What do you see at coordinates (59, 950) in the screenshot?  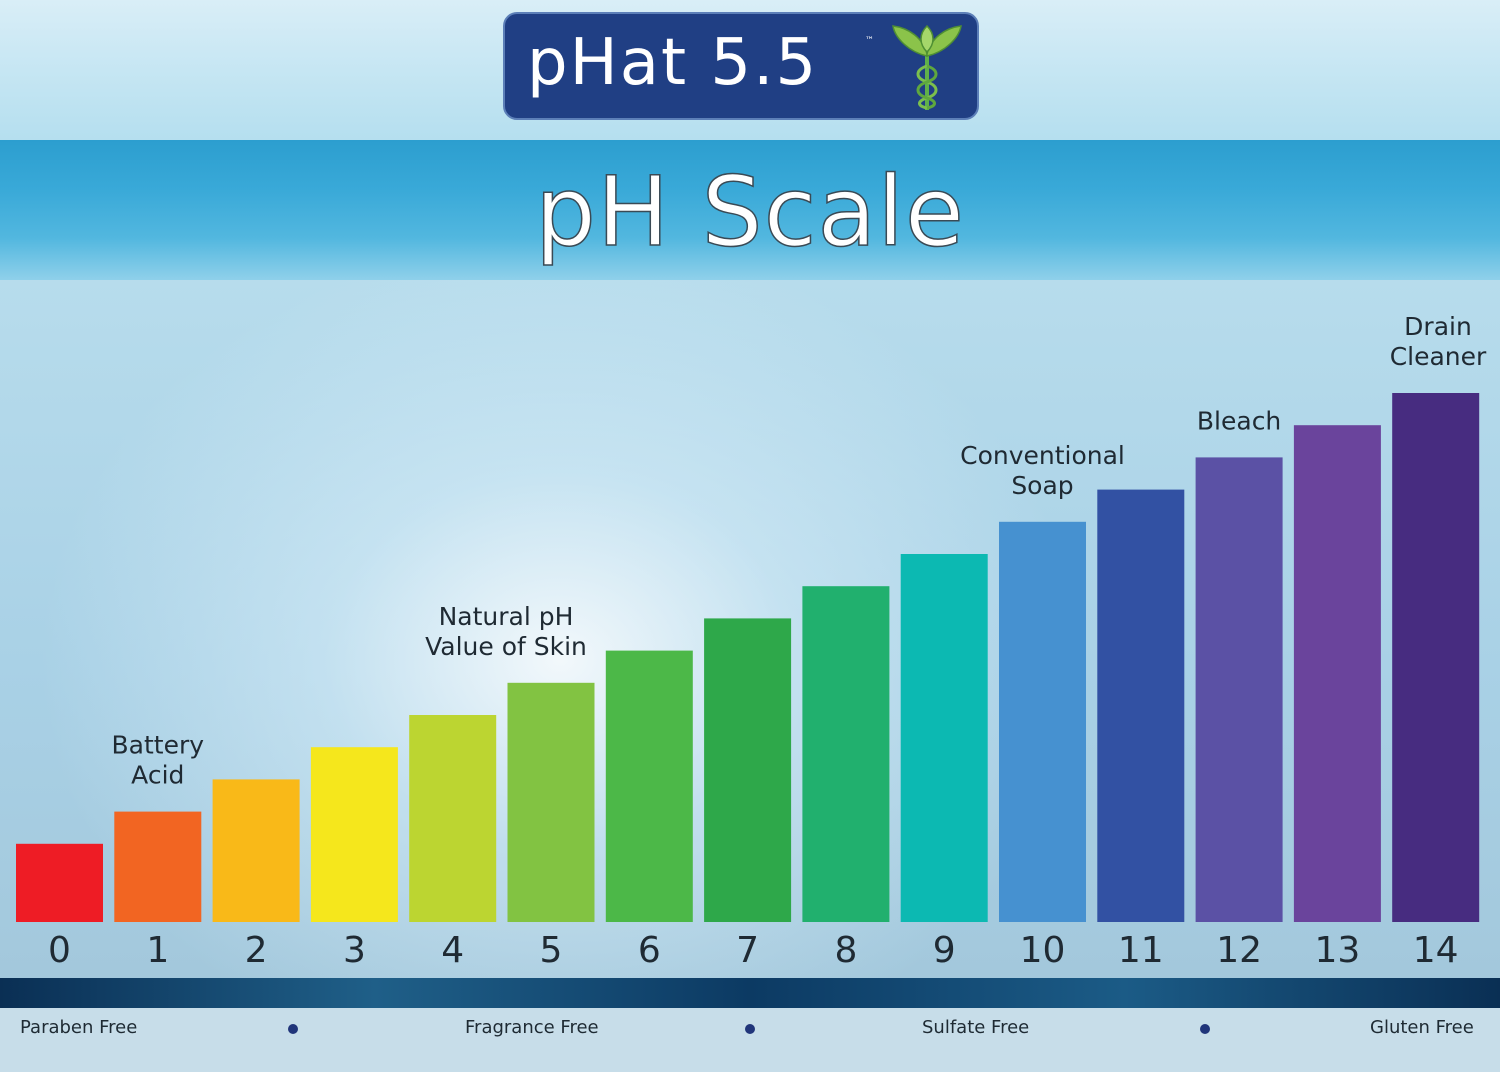 I see `tick-label-0: 0` at bounding box center [59, 950].